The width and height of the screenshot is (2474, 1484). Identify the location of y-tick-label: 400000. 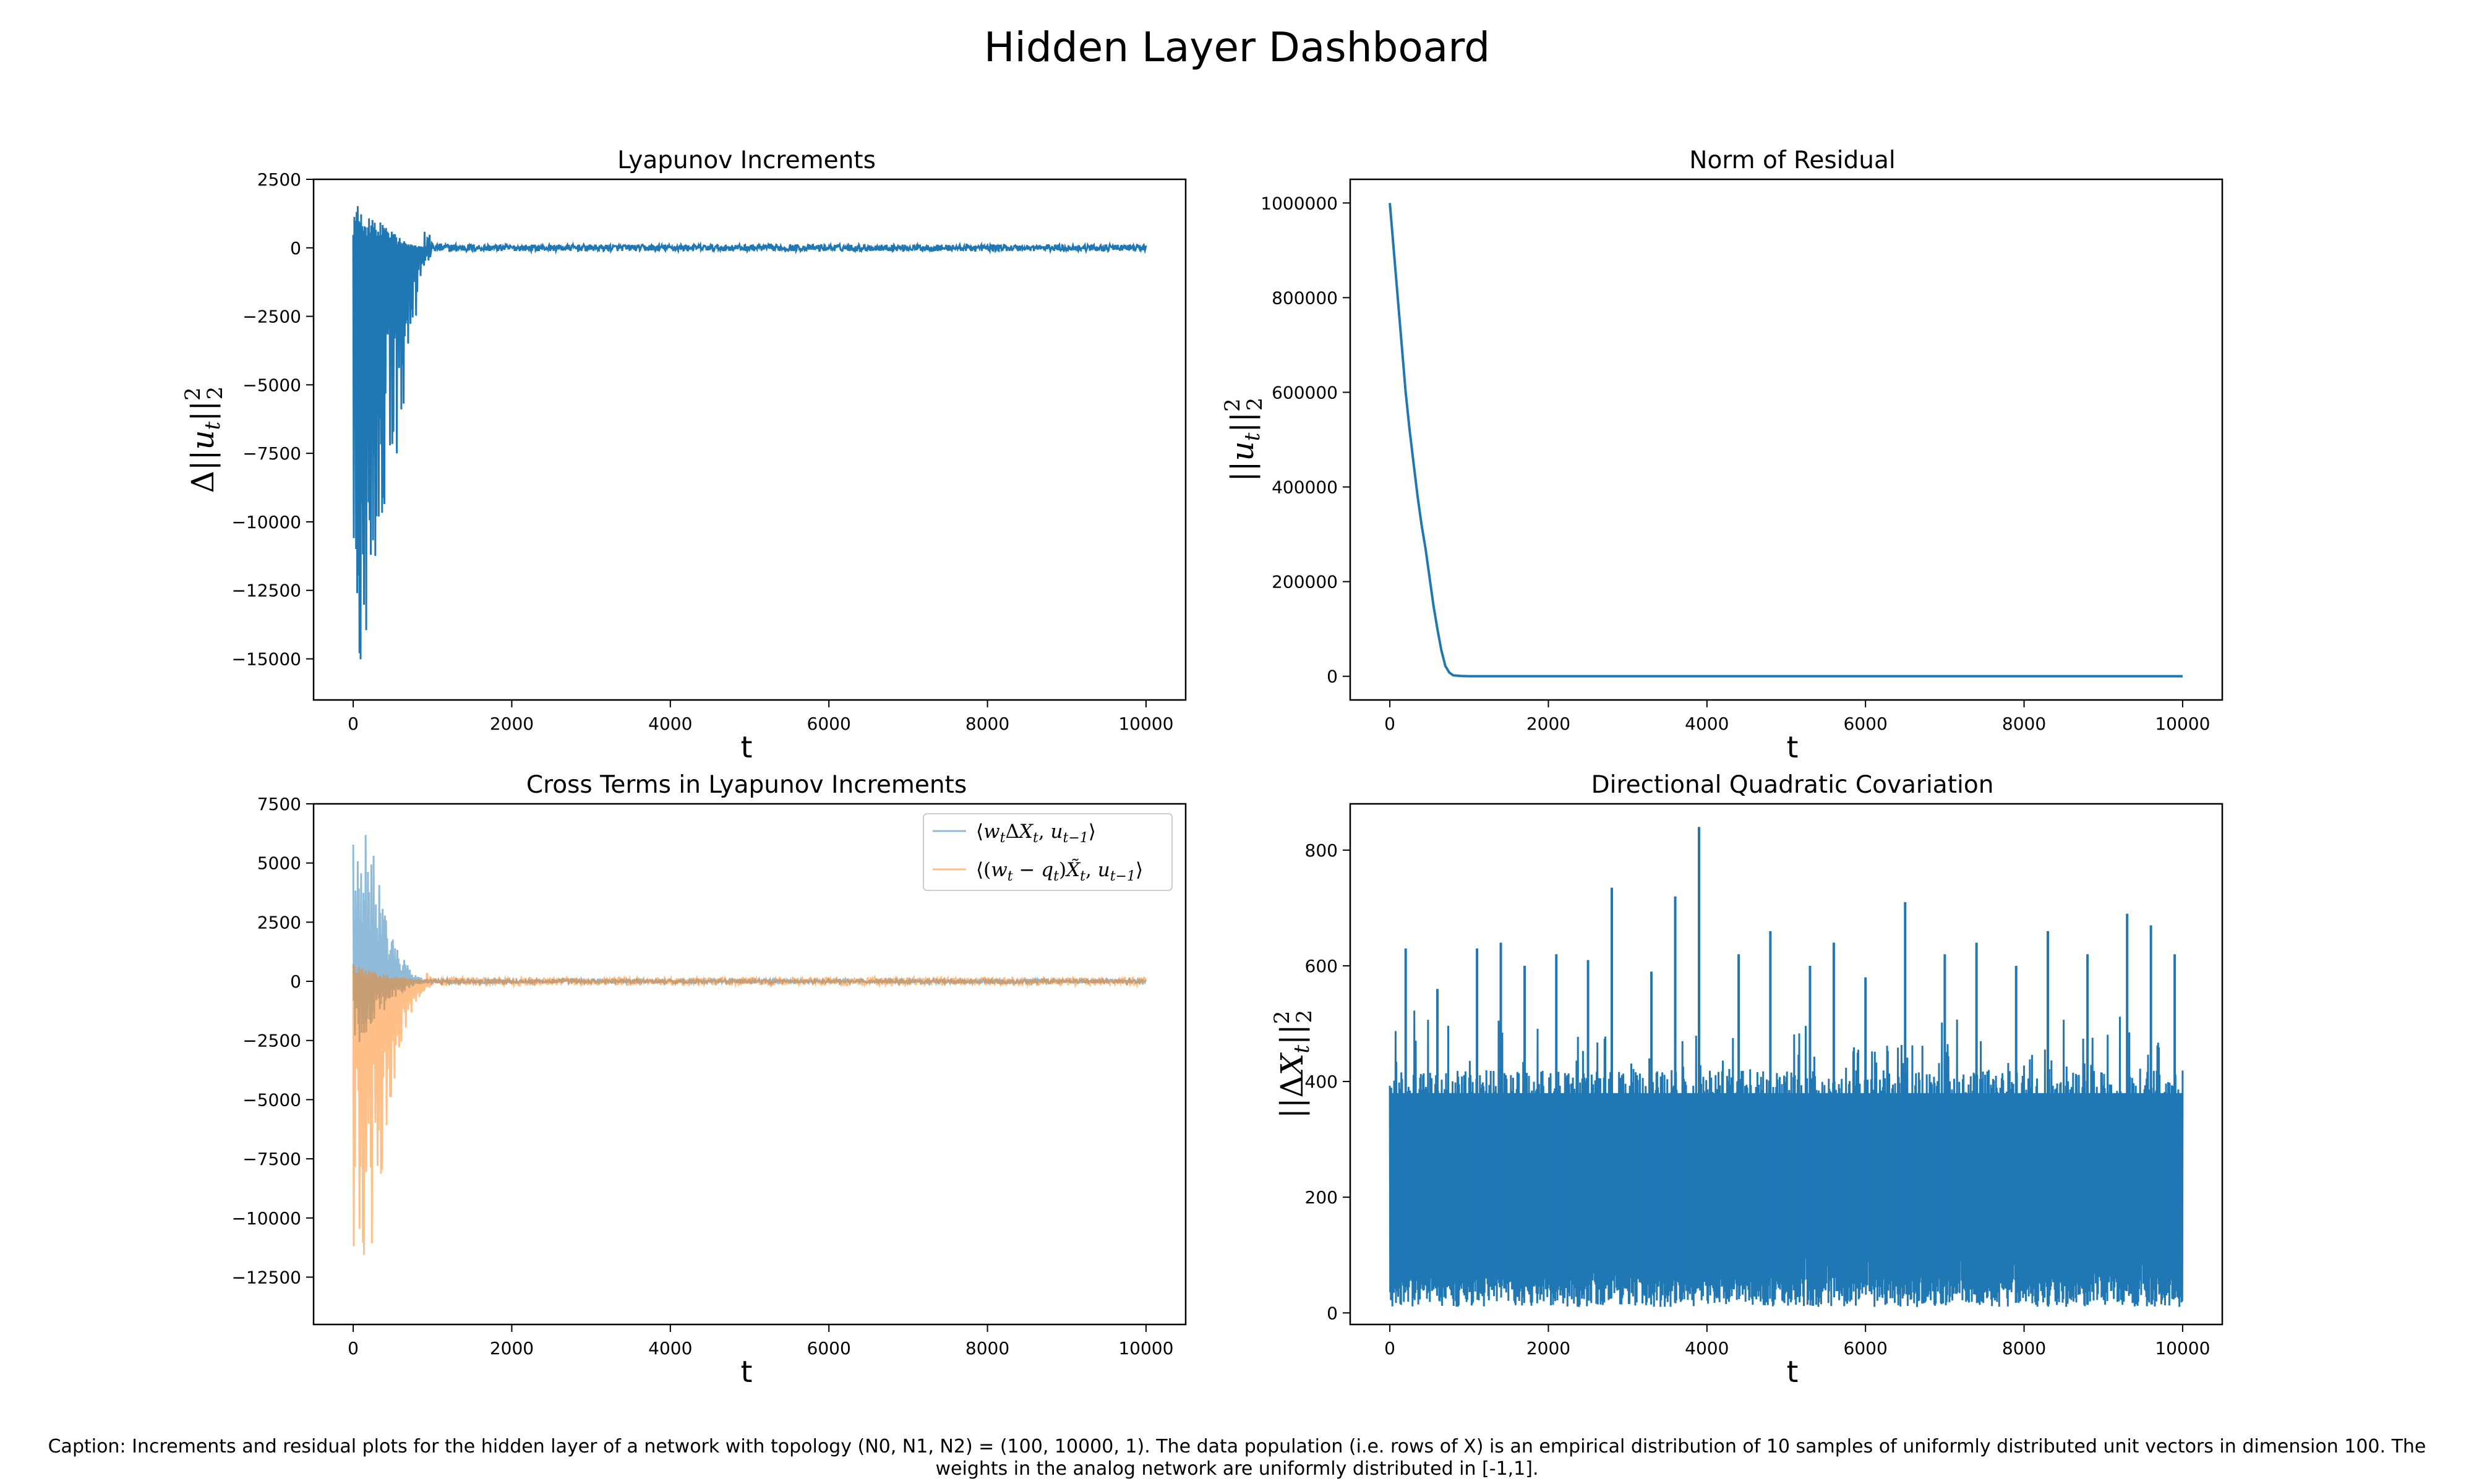
(1305, 487).